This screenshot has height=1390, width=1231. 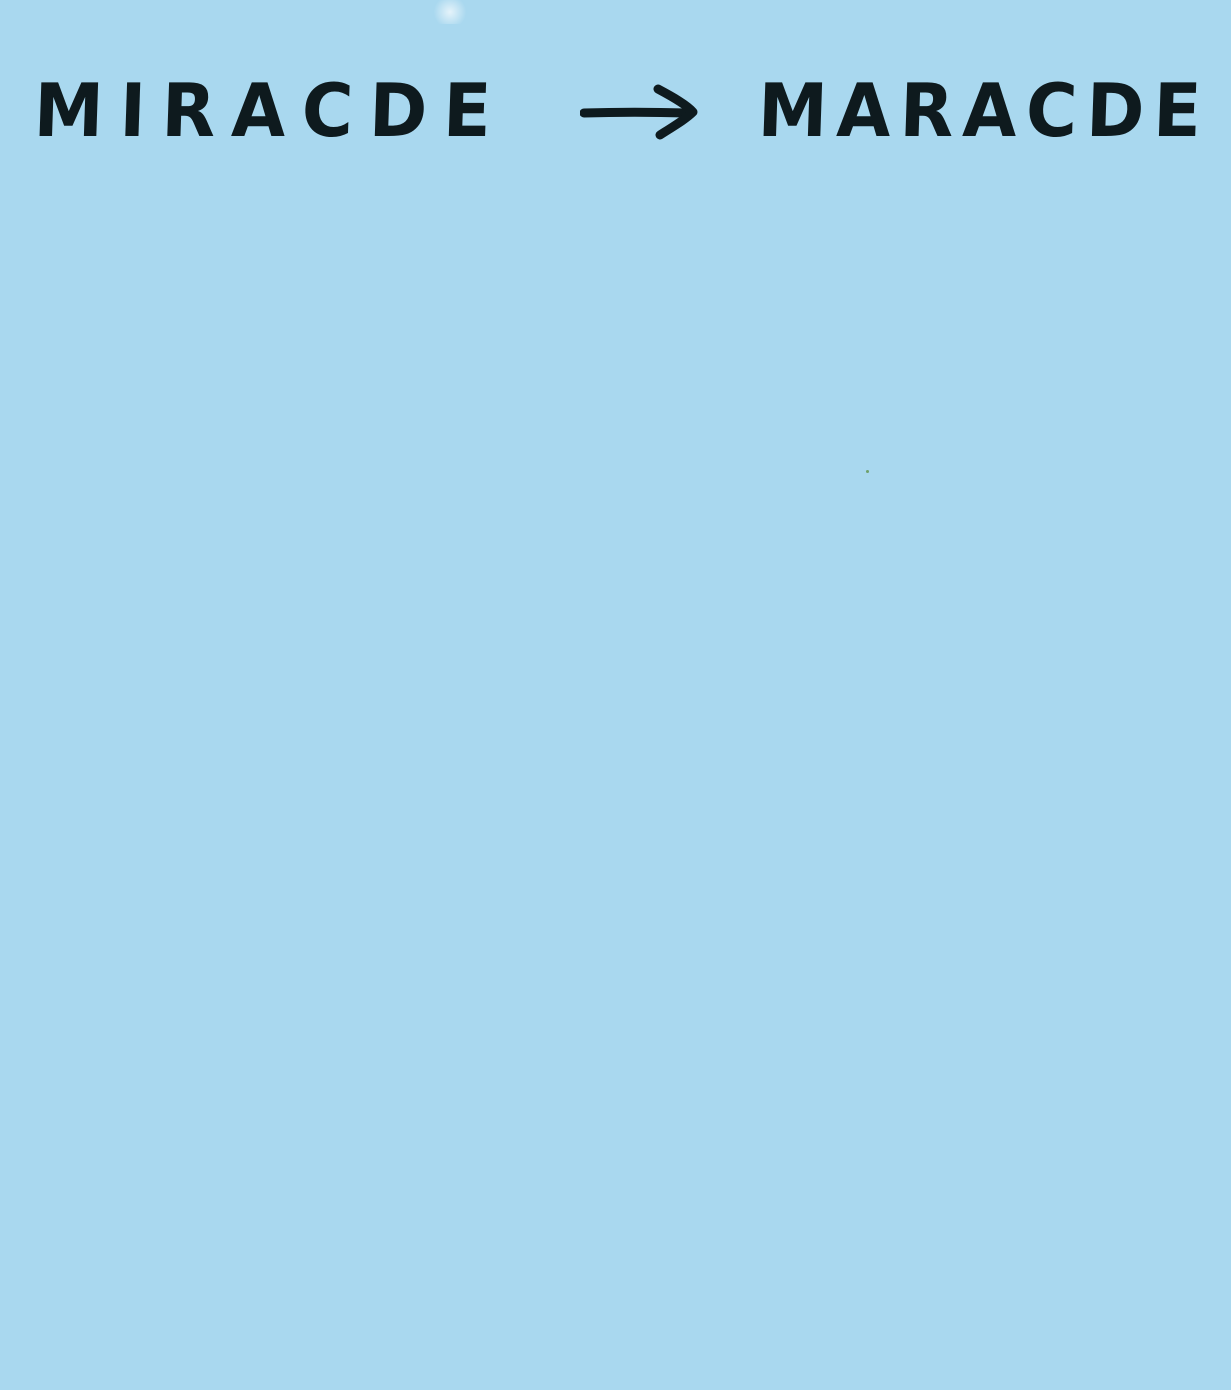 What do you see at coordinates (867, 471) in the screenshot?
I see `paper-speck` at bounding box center [867, 471].